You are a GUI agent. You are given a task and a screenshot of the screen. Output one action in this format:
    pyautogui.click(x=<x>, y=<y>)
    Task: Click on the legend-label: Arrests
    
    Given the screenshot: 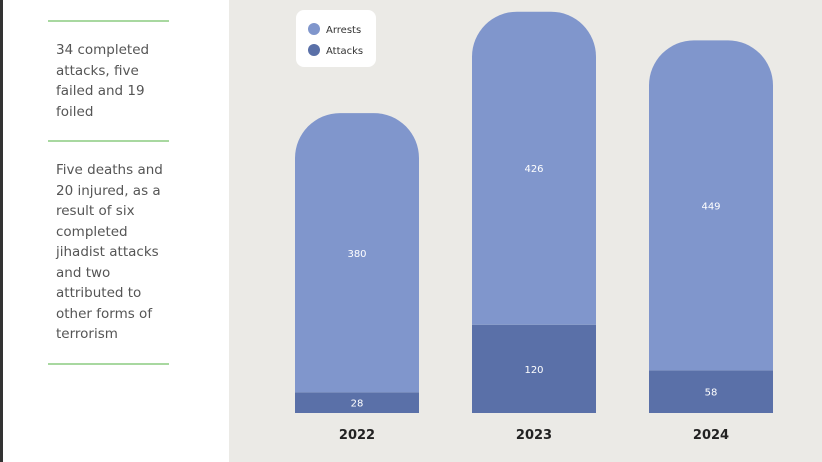 What is the action you would take?
    pyautogui.click(x=343, y=30)
    